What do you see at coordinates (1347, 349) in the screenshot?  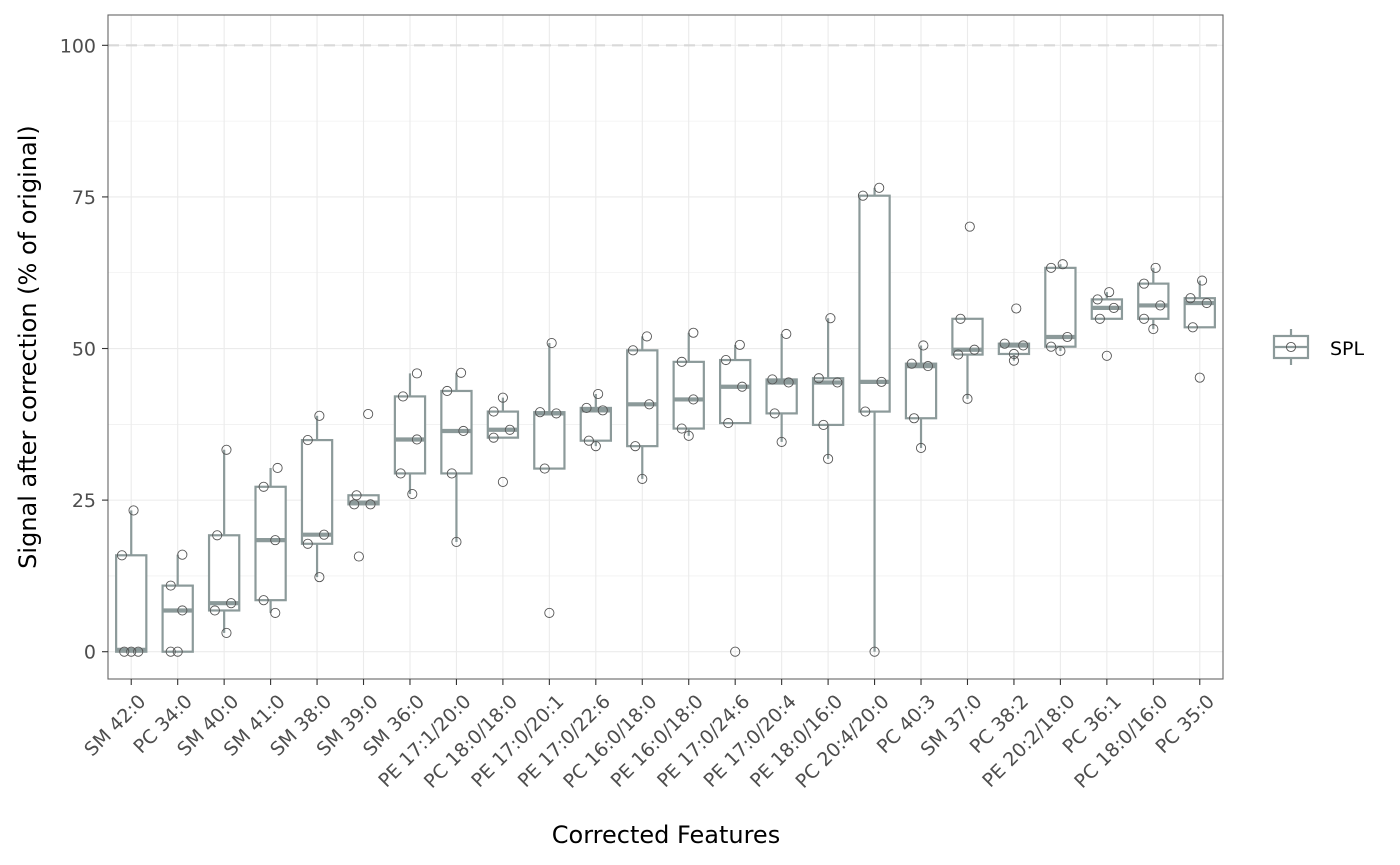 I see `legend-label-spl: SPL` at bounding box center [1347, 349].